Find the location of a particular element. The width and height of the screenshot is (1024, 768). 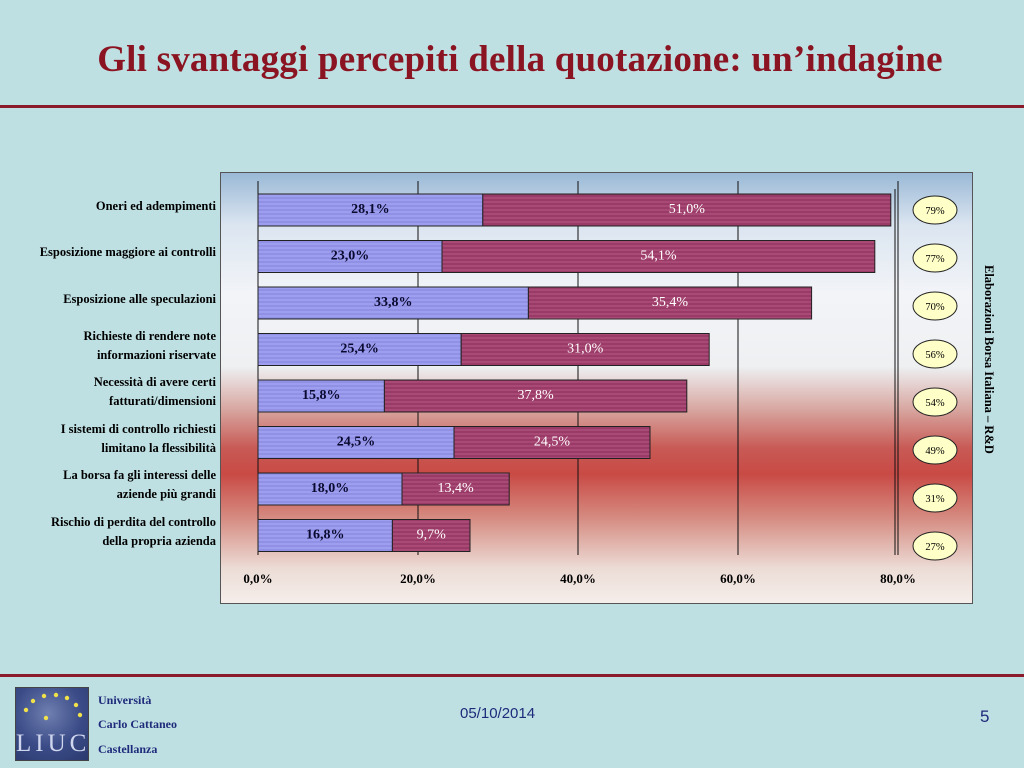

category-label-line: informazioni riservate is located at coordinates (156, 354).